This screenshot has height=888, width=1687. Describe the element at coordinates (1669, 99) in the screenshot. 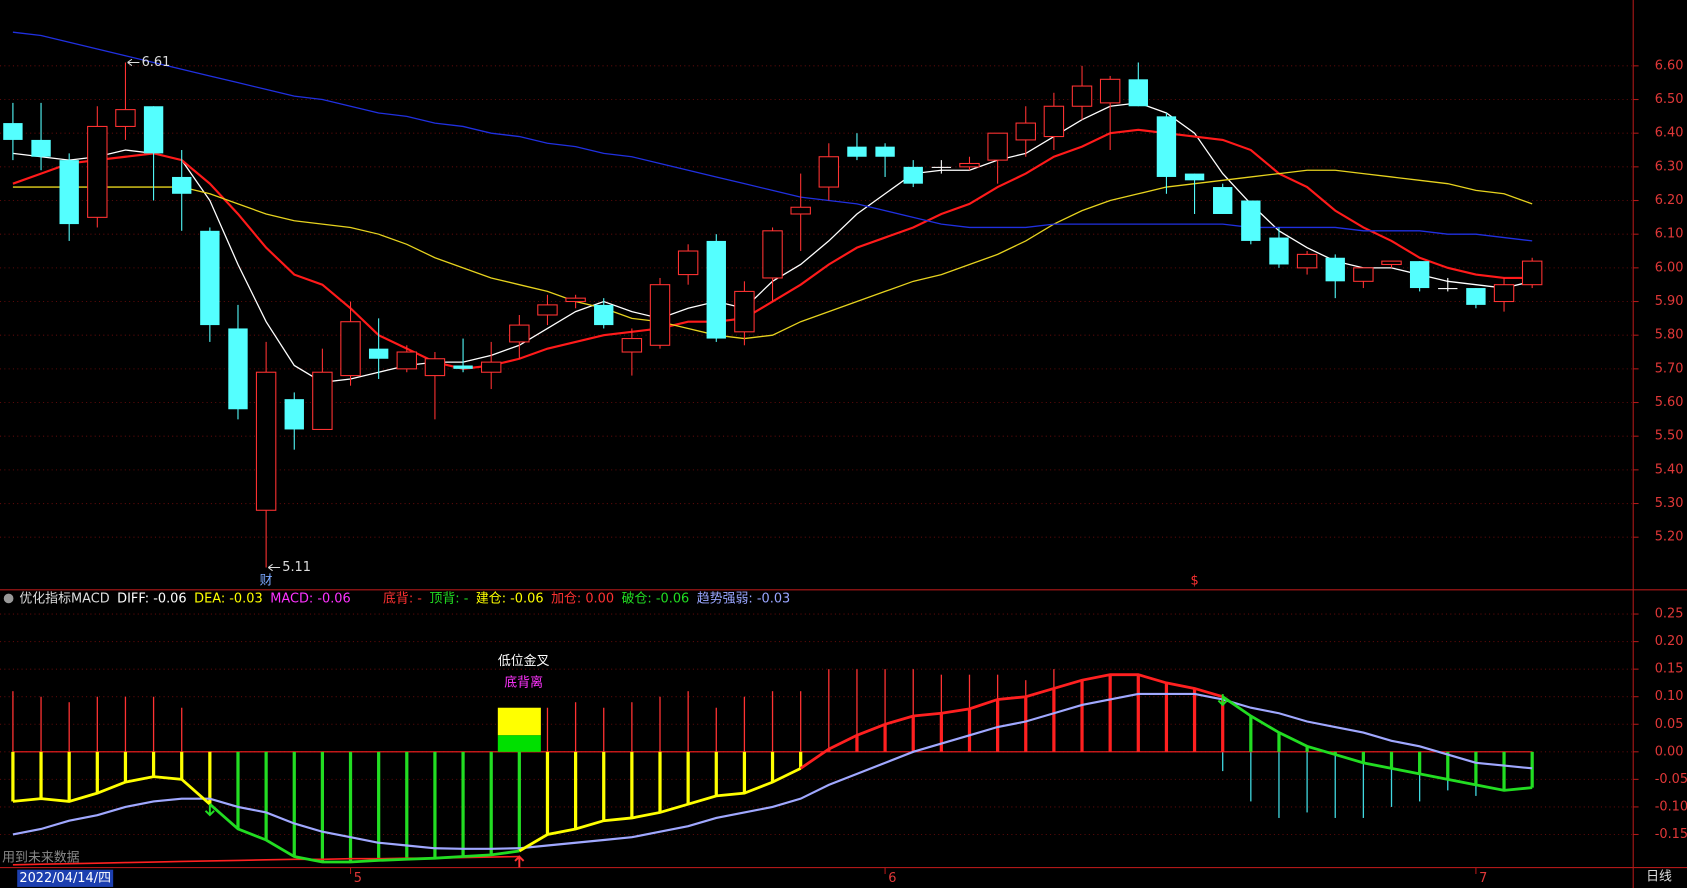

I see `y-tick-label: 6.50` at that location.